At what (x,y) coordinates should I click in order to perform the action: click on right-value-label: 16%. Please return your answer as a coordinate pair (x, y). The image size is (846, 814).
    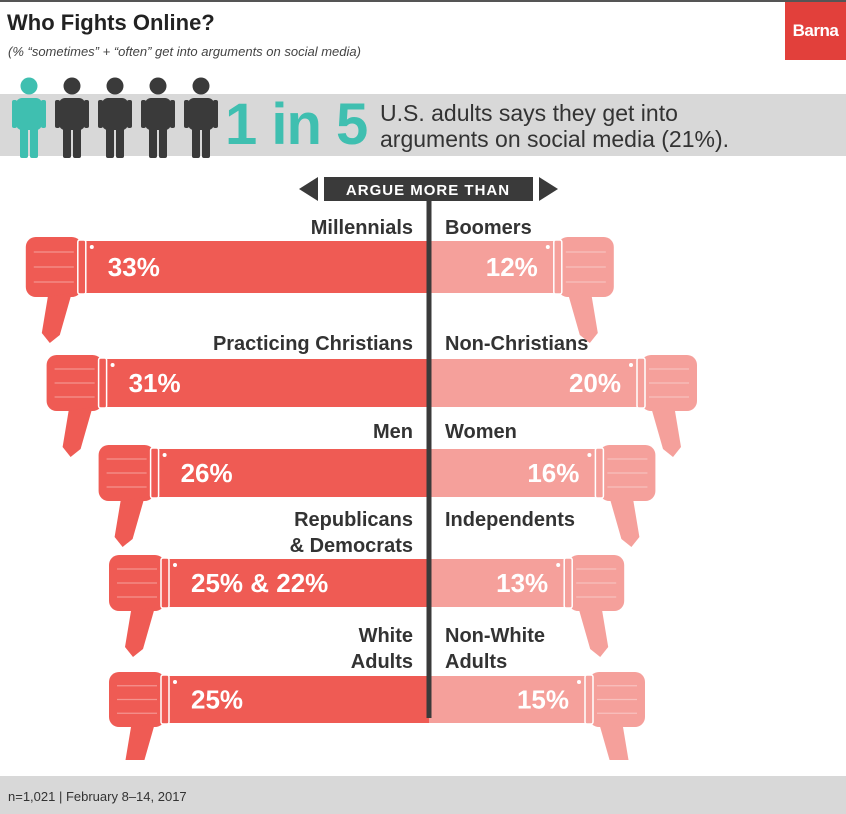
    Looking at the image, I should click on (553, 473).